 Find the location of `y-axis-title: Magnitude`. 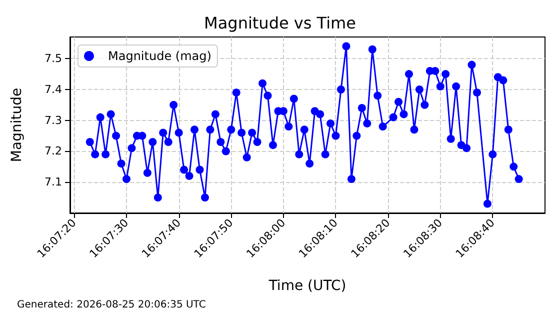

y-axis-title: Magnitude is located at coordinates (17, 125).